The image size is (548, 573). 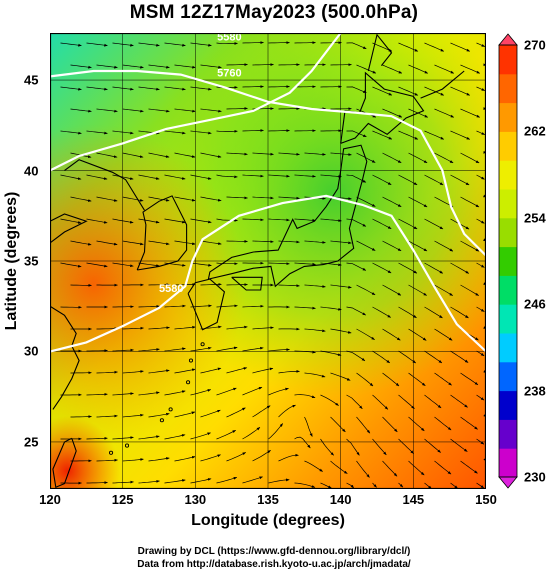 I want to click on x-axis-label: Longitude (degrees), so click(x=268, y=520).